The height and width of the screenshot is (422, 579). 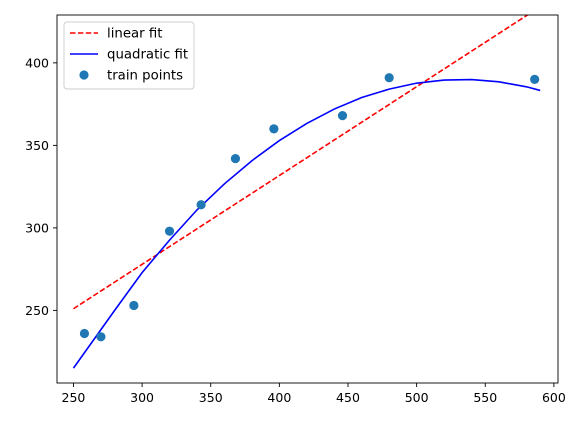 What do you see at coordinates (84, 75) in the screenshot?
I see `legend-swatch-train-points` at bounding box center [84, 75].